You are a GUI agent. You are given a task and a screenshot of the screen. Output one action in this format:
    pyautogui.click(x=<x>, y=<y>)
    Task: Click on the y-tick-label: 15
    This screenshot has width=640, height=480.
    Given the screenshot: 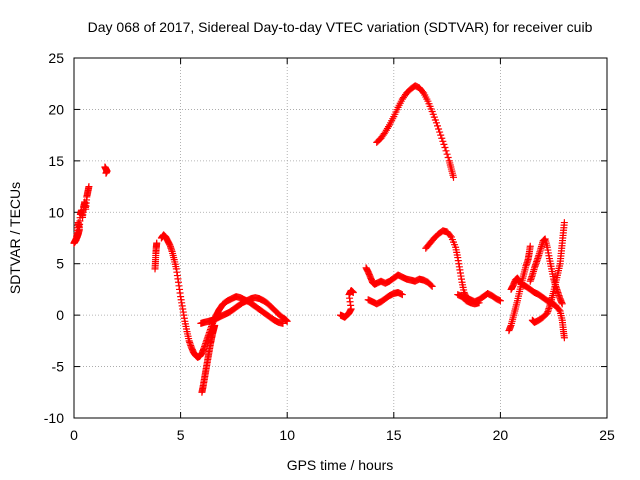 What is the action you would take?
    pyautogui.click(x=56, y=161)
    